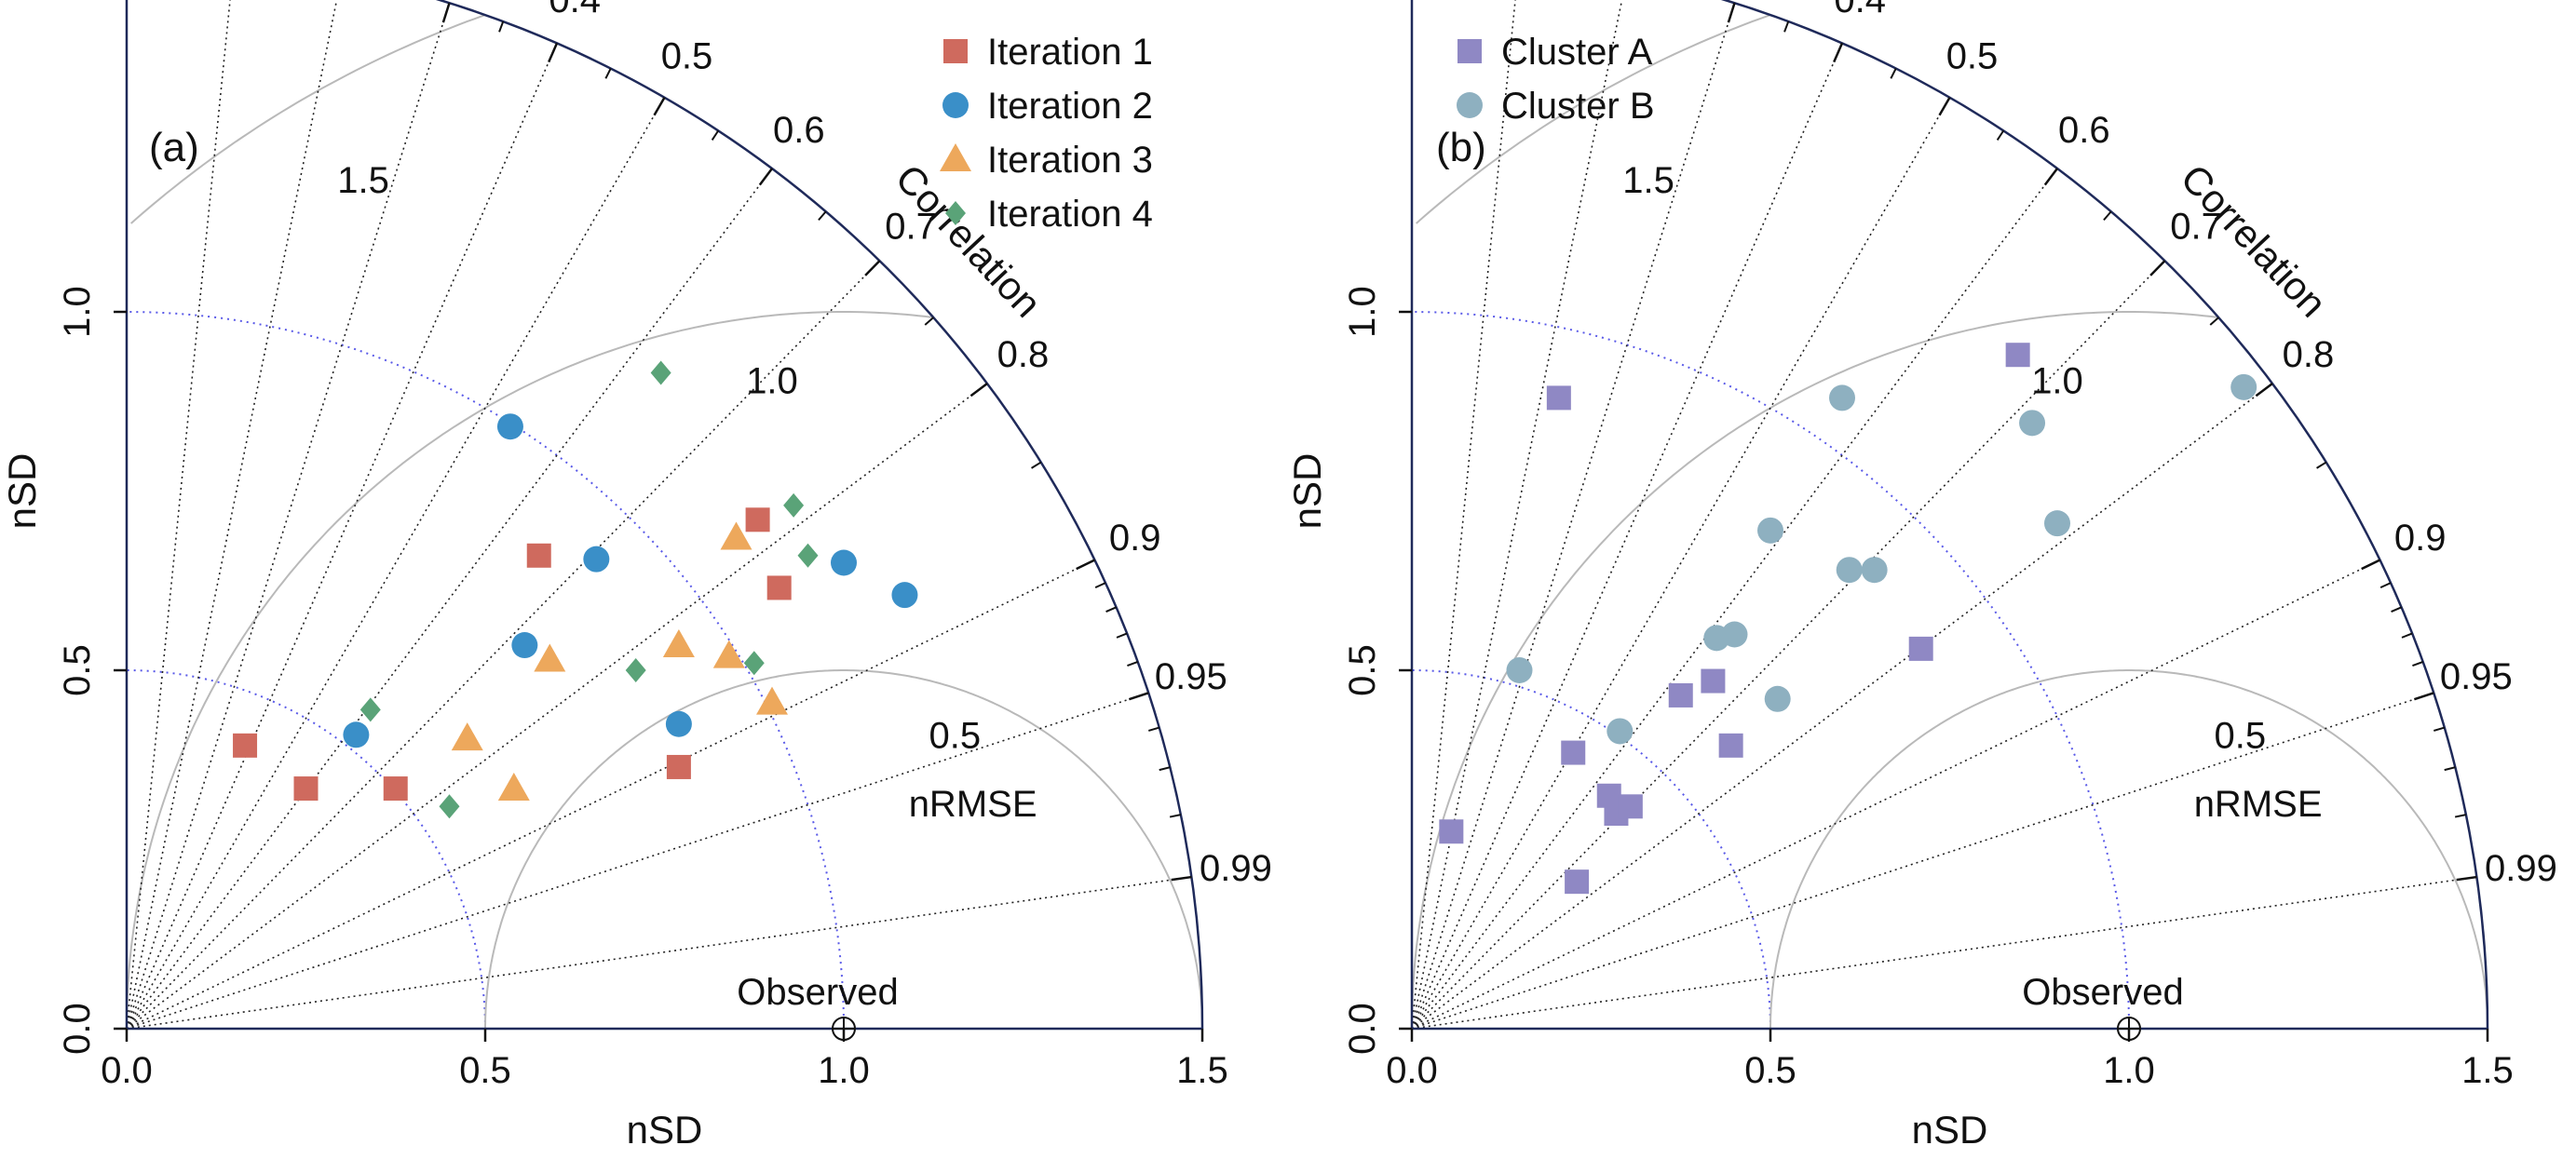  Describe the element at coordinates (77, 670) in the screenshot. I see `y-axis-tick-label: 0.5` at that location.